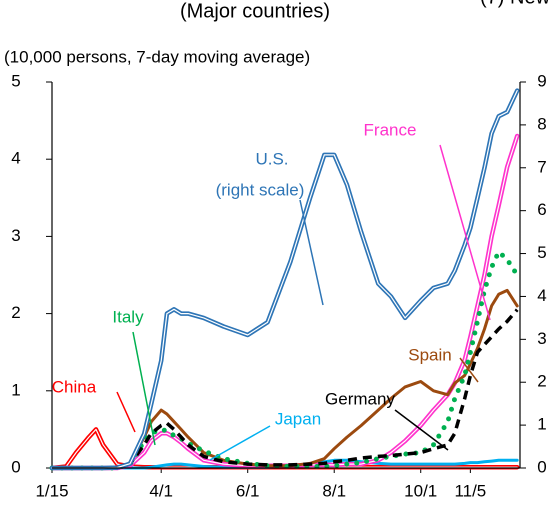 The image size is (557, 515). Describe the element at coordinates (15, 235) in the screenshot. I see `y-tick-label: 3` at that location.